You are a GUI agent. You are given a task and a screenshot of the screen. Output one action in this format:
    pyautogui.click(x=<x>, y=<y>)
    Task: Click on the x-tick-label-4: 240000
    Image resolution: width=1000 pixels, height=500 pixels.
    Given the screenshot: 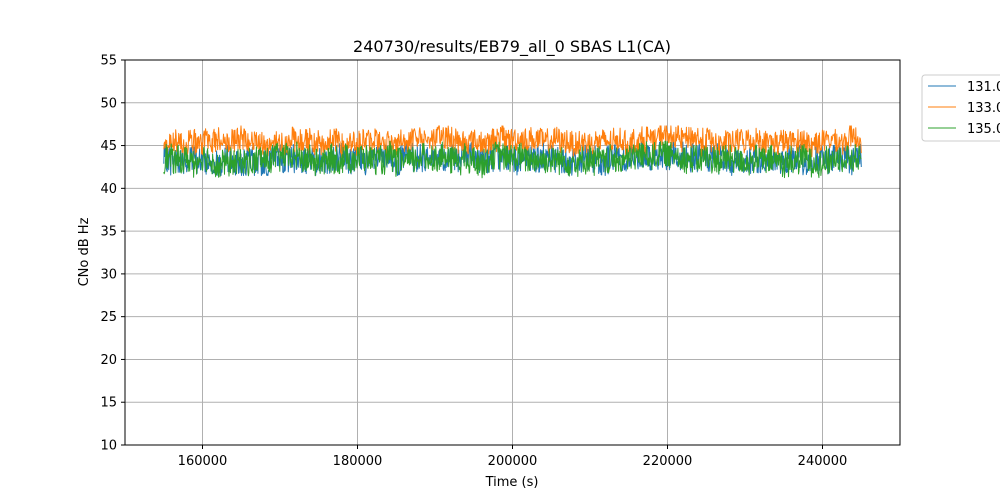 What is the action you would take?
    pyautogui.click(x=823, y=461)
    